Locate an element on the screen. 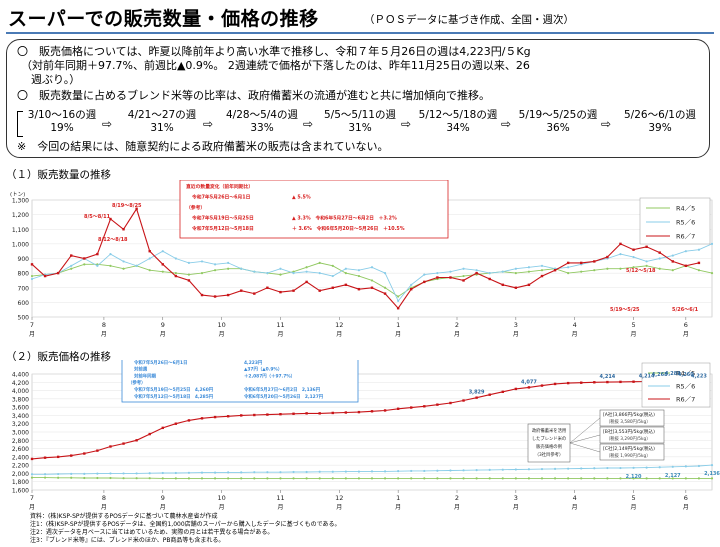 This screenshot has width=720, height=547. y-tick-label: 3,000 is located at coordinates (20, 433).